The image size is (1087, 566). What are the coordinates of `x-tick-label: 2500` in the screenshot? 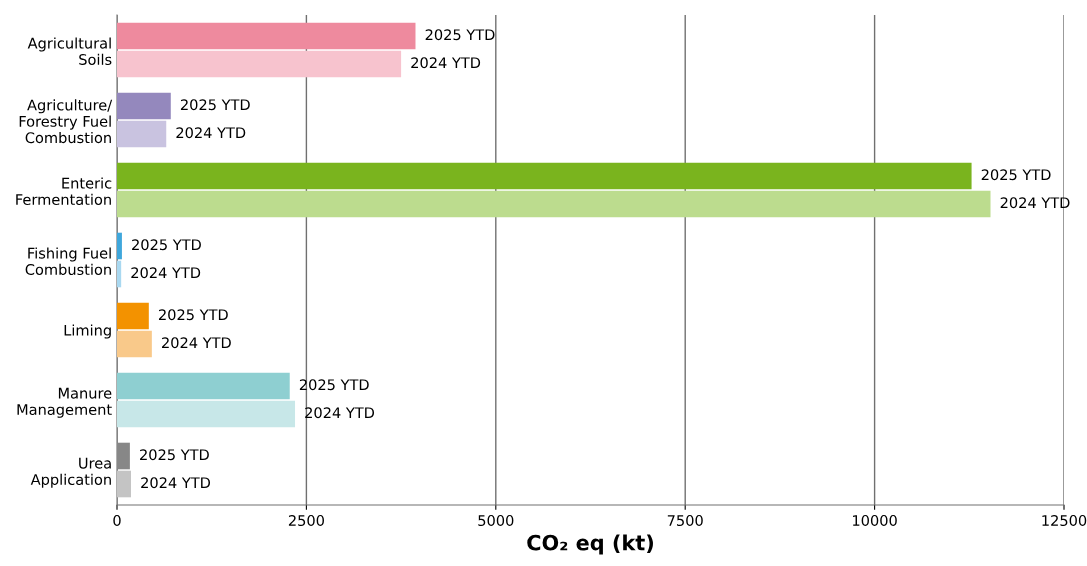 It's located at (306, 520).